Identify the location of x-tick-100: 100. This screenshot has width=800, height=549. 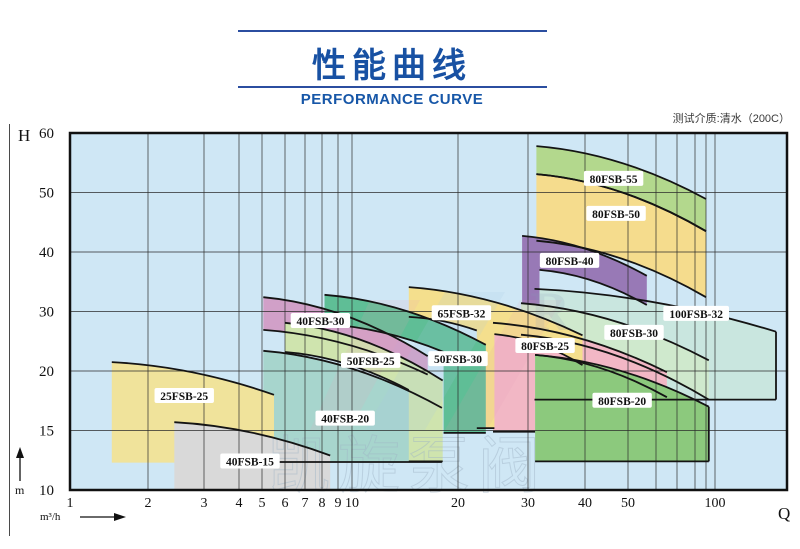
(715, 503).